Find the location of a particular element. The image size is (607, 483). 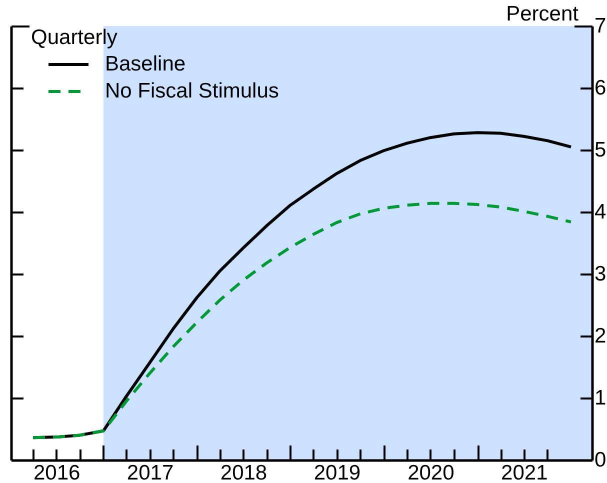

legend-label: No Fiscal Stimulus is located at coordinates (192, 91).